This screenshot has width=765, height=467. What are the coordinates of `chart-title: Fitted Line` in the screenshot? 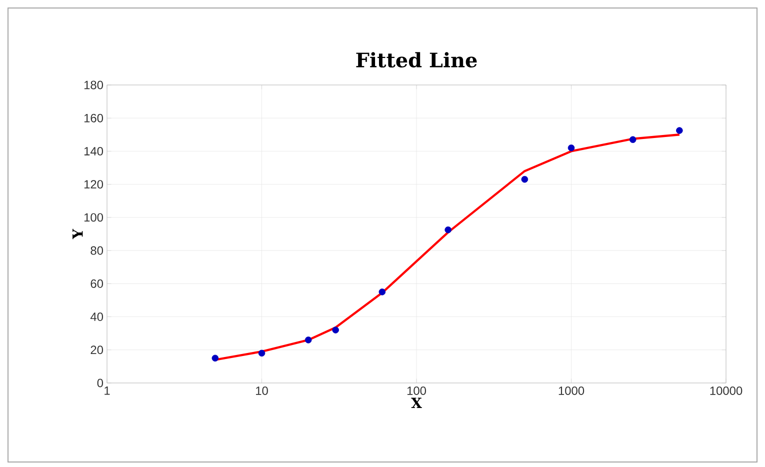 It's located at (416, 60).